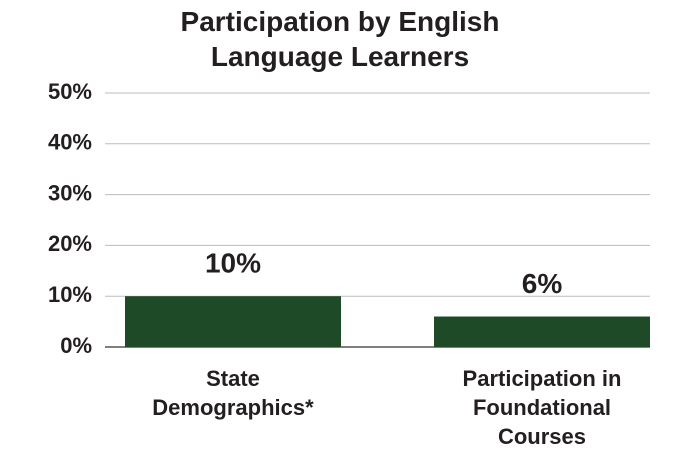  I want to click on value-label: 6%, so click(542, 283).